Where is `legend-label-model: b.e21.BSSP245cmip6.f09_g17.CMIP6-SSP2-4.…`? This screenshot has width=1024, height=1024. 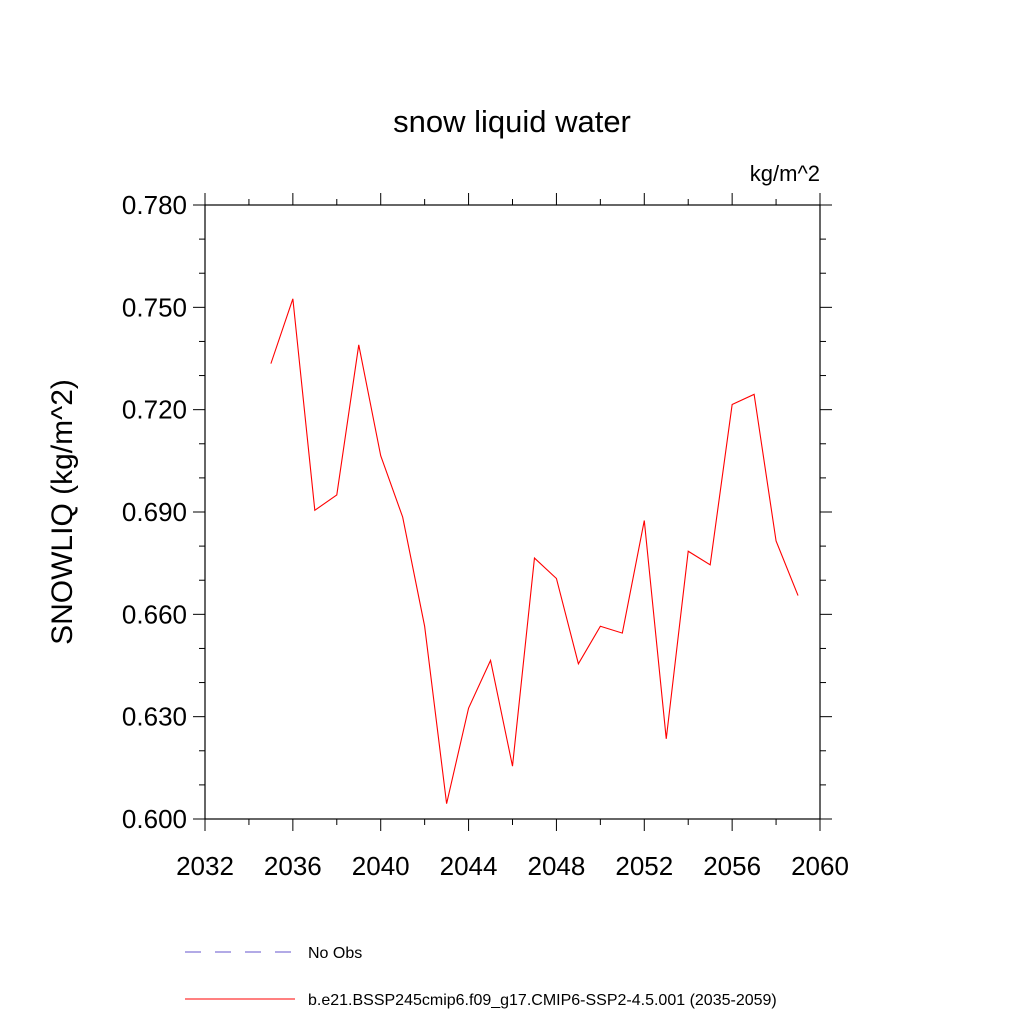 legend-label-model: b.e21.BSSP245cmip6.f09_g17.CMIP6-SSP2-4.… is located at coordinates (542, 1000).